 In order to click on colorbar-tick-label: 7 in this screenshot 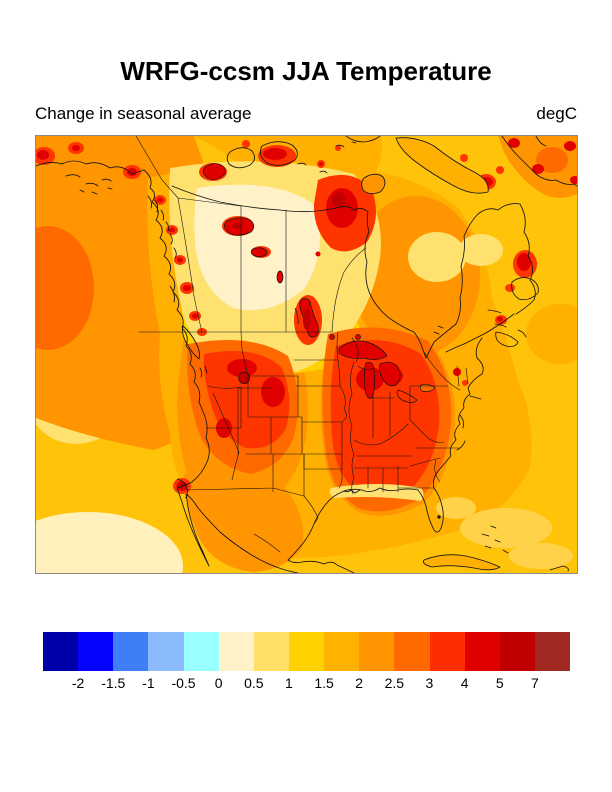, I will do `click(534, 683)`.